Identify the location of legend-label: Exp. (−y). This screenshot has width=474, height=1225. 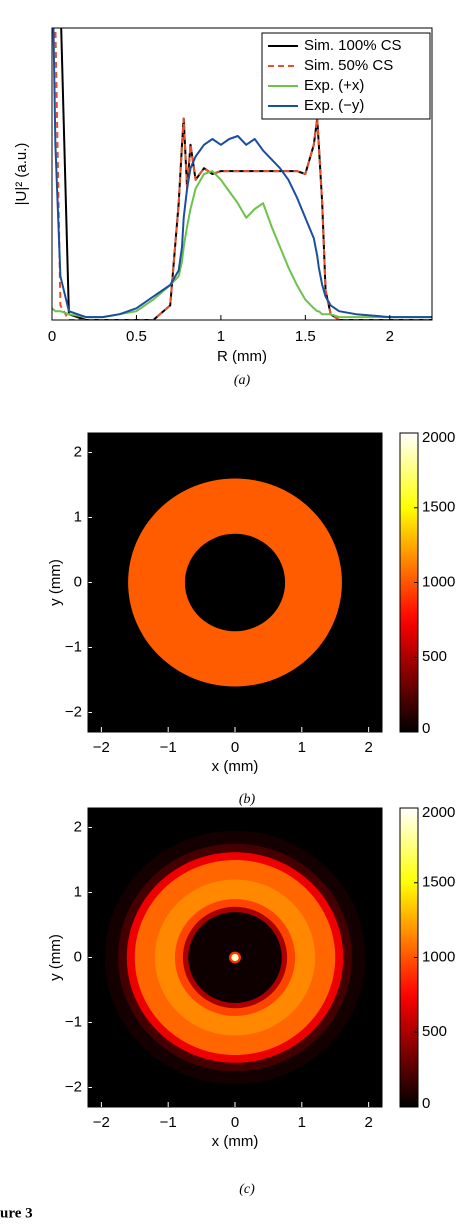
(334, 105).